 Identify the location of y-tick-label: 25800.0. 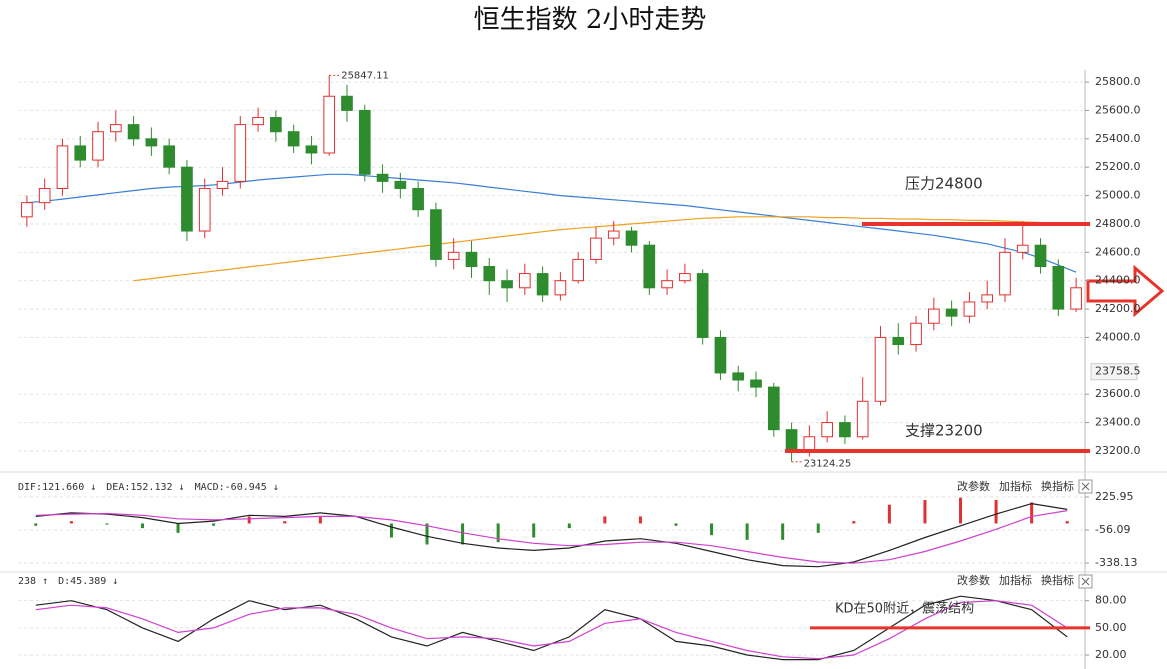
(1118, 81).